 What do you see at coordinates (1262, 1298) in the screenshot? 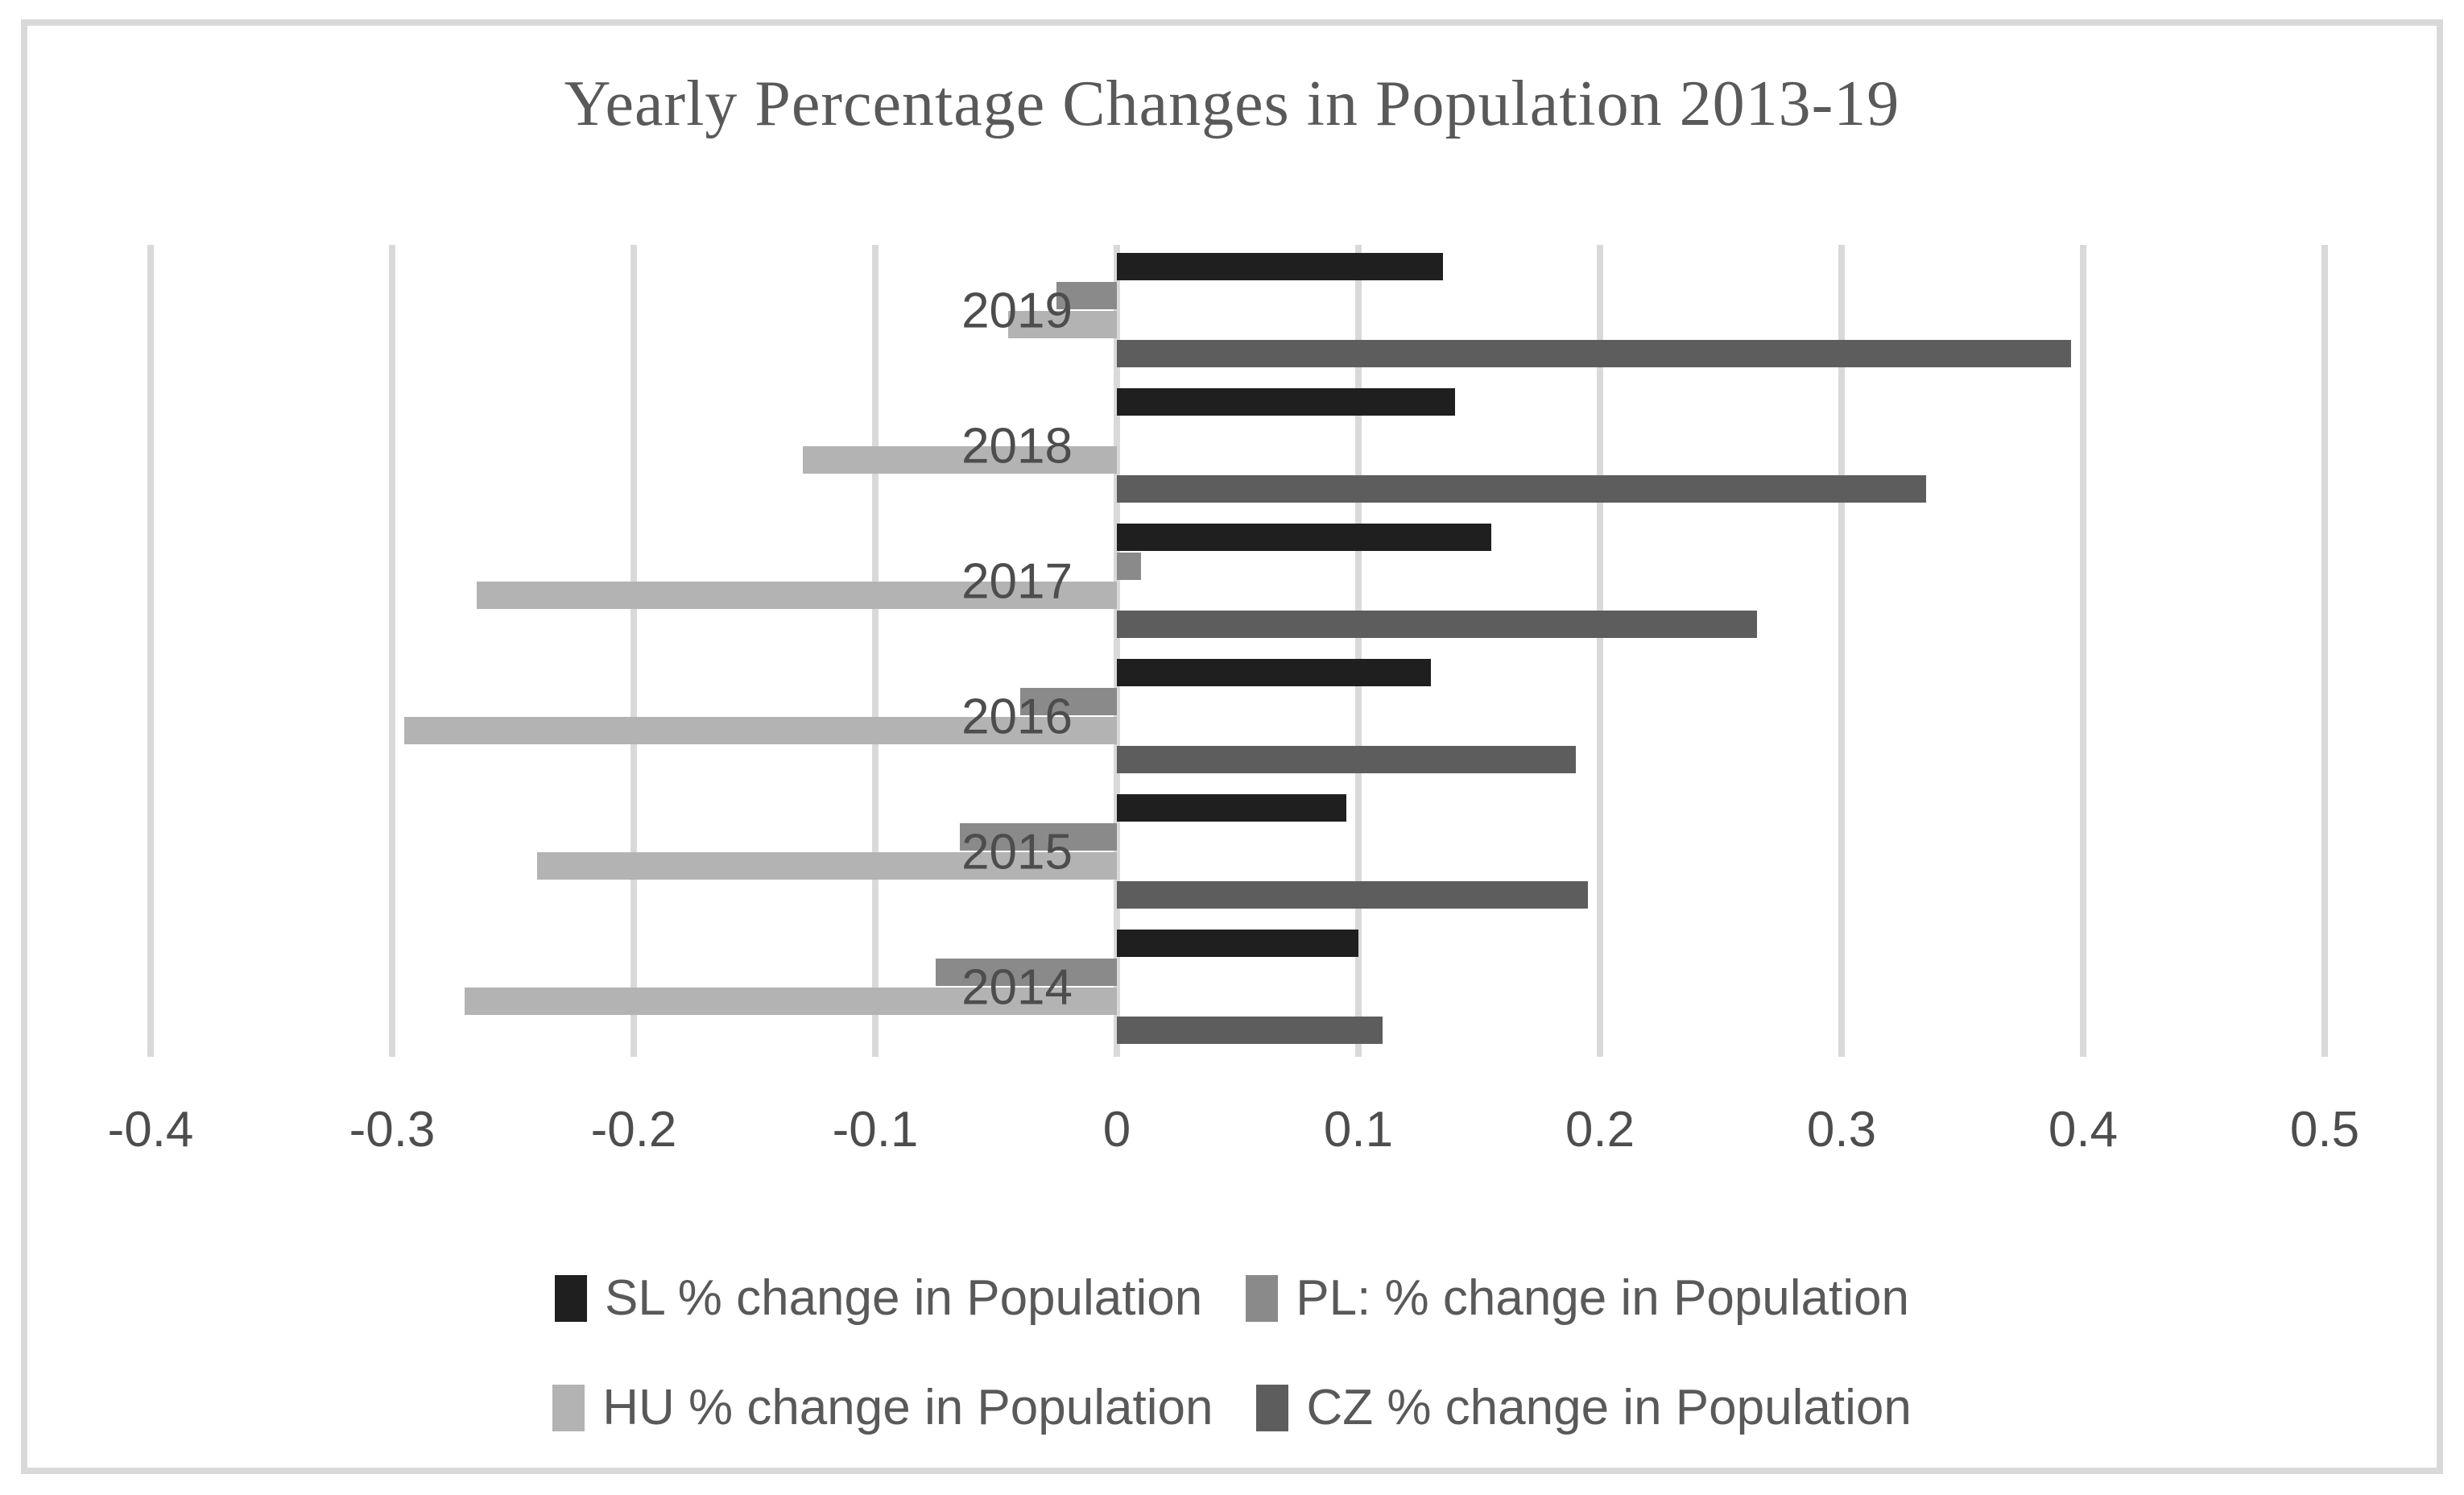
I see `legend-marker-pl` at bounding box center [1262, 1298].